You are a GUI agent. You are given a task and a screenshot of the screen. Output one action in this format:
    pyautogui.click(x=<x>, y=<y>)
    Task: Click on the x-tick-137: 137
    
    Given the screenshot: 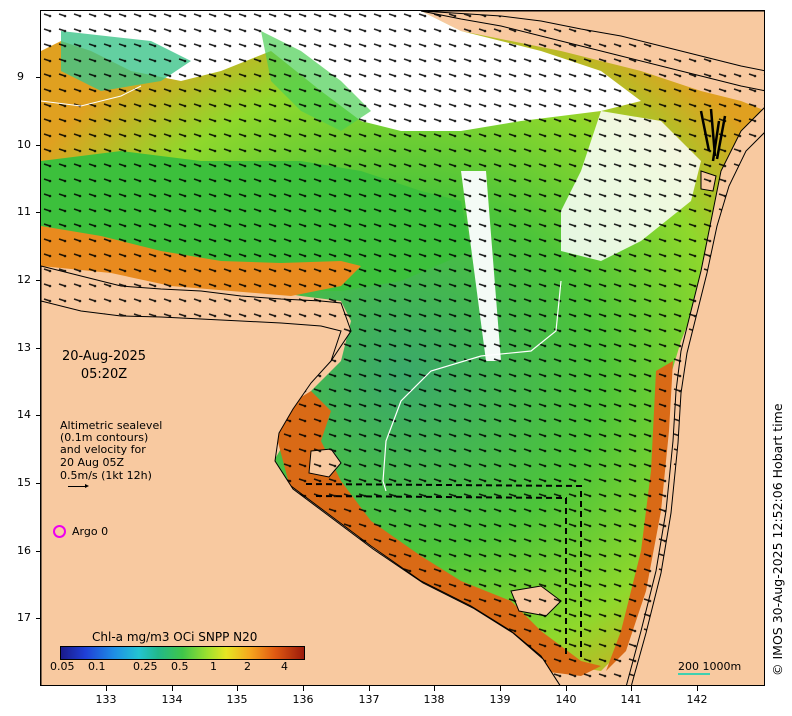 What is the action you would take?
    pyautogui.click(x=369, y=699)
    